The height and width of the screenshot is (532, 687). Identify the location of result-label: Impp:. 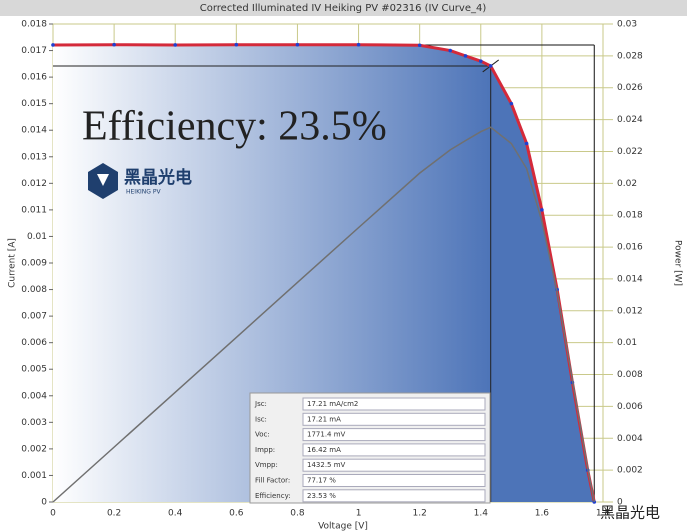
(265, 450).